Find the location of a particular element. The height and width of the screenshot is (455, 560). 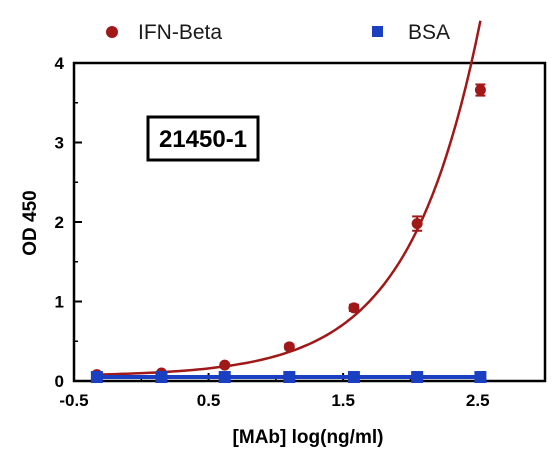

x-tick-label: 1.5 is located at coordinates (343, 400).